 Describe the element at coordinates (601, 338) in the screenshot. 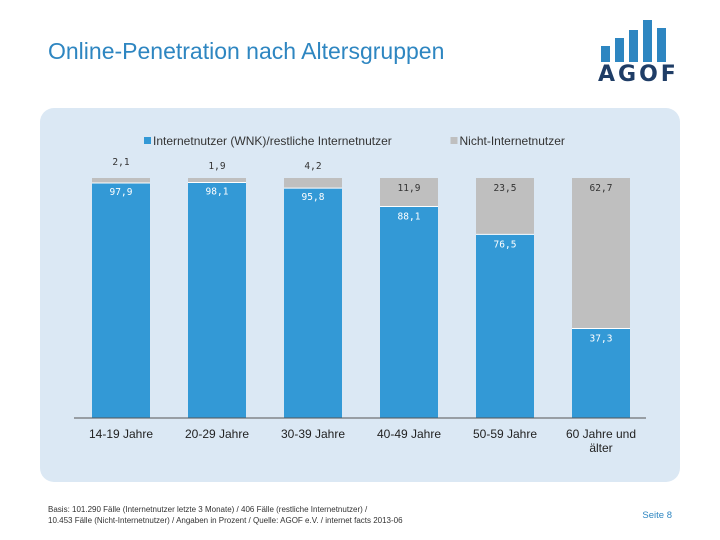

I see `data-label-internetnutzer-5: 37,3` at that location.